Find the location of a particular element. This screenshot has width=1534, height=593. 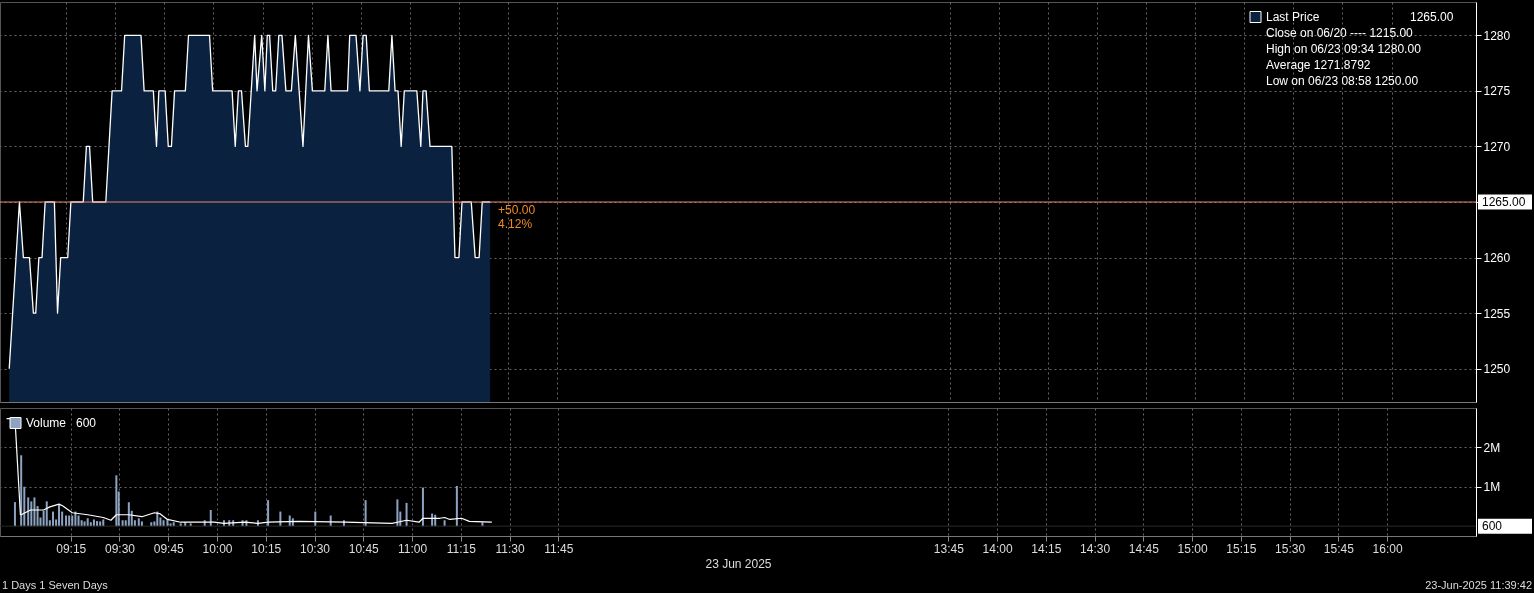

text: 1265.00 is located at coordinates (1432, 17).